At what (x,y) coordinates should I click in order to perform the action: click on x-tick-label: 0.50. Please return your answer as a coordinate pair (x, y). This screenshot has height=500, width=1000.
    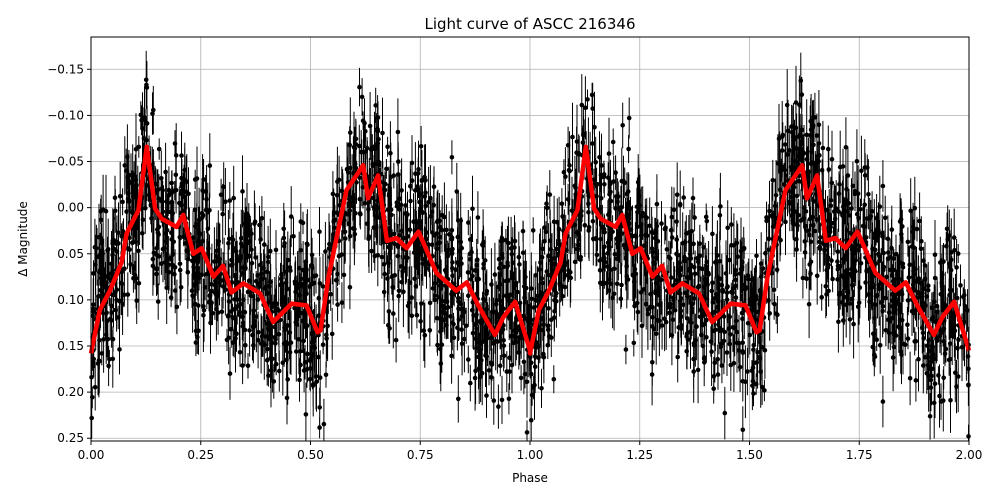
    Looking at the image, I should click on (310, 455).